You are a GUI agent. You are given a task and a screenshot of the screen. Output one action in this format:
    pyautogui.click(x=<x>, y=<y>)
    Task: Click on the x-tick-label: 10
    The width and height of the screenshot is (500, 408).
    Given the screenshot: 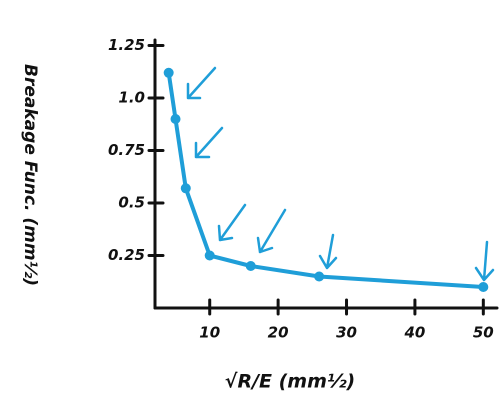 What is the action you would take?
    pyautogui.click(x=209, y=333)
    